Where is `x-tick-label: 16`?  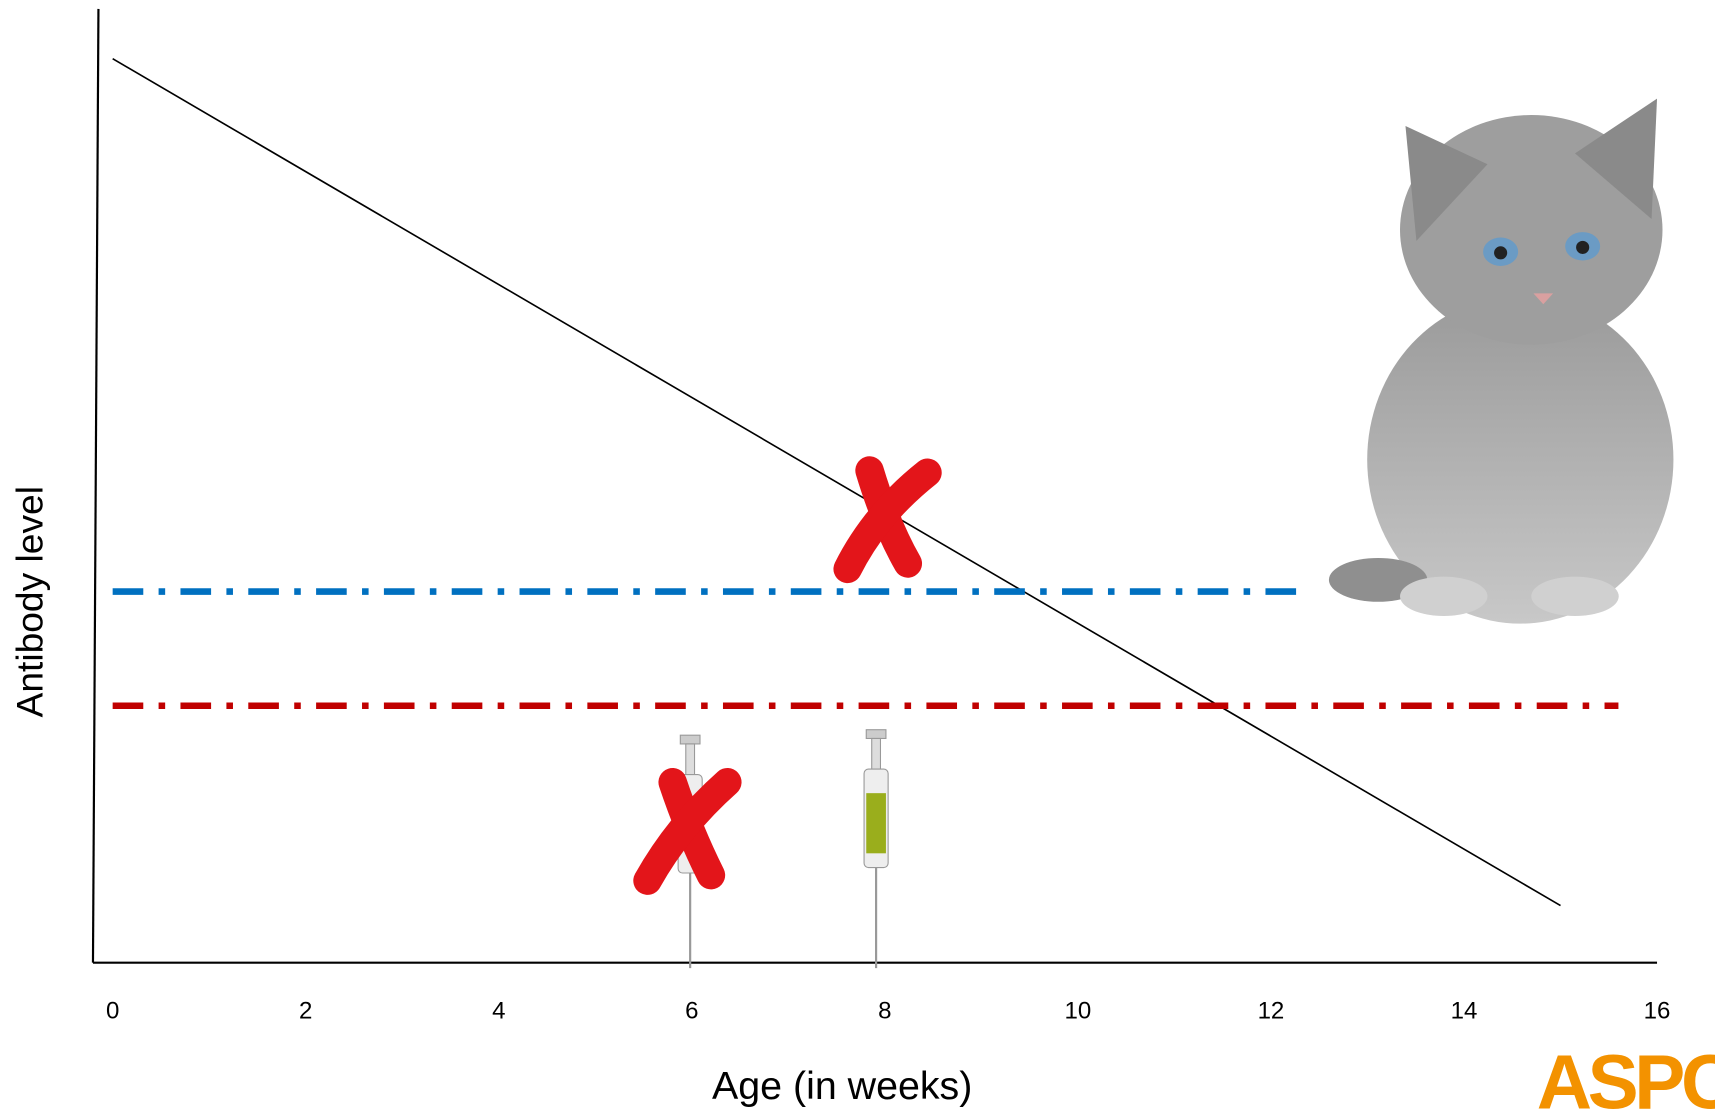
x-tick-label: 16 is located at coordinates (1657, 1010).